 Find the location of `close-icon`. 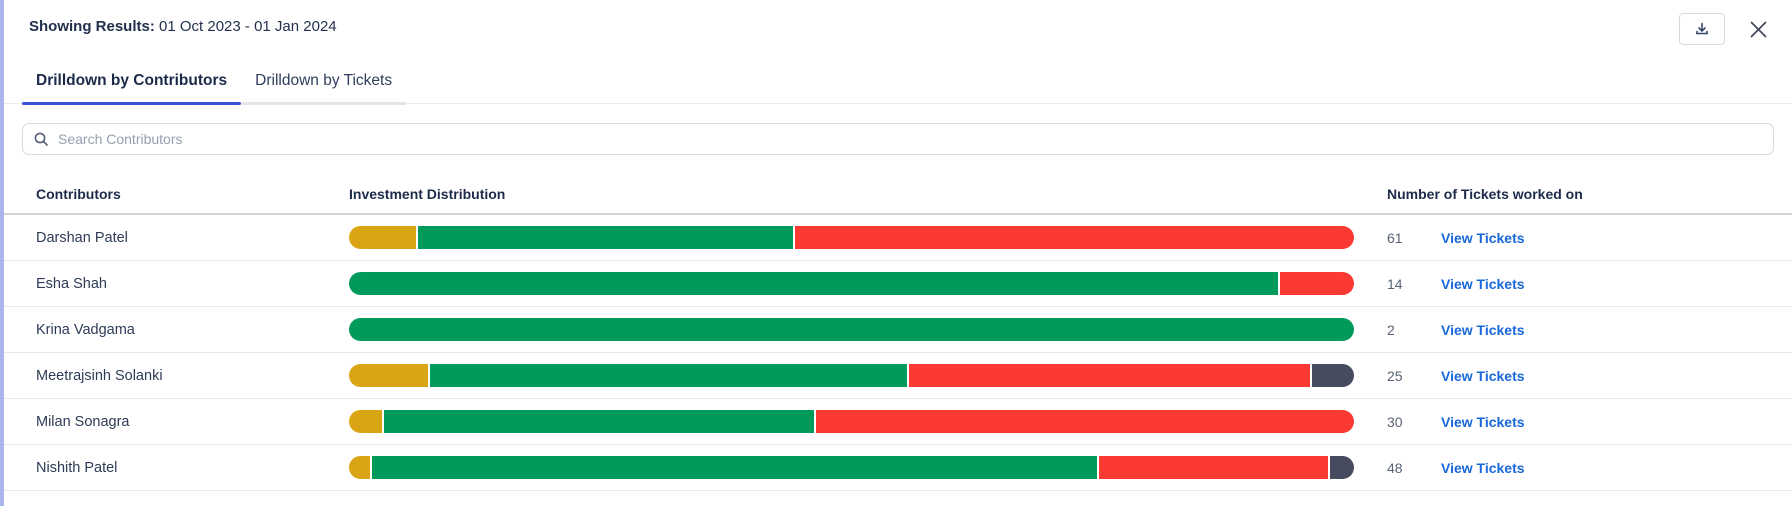

close-icon is located at coordinates (1758, 29).